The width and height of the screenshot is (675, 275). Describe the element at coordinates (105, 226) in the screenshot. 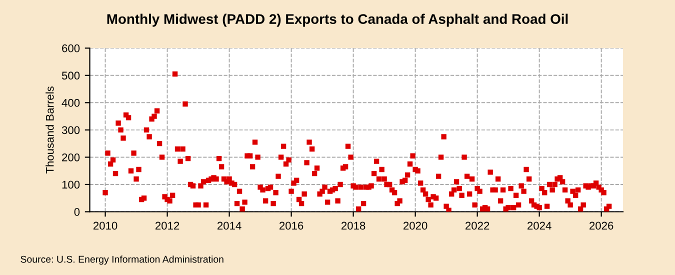

I see `x-tick-label: 2010` at that location.